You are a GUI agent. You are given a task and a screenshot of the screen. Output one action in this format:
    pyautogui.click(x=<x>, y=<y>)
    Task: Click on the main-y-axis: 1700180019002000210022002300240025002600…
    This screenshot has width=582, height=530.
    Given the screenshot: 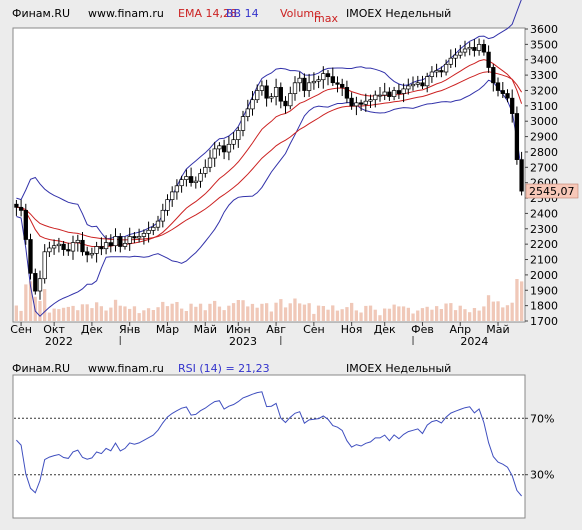 What is the action you would take?
    pyautogui.click(x=541, y=175)
    